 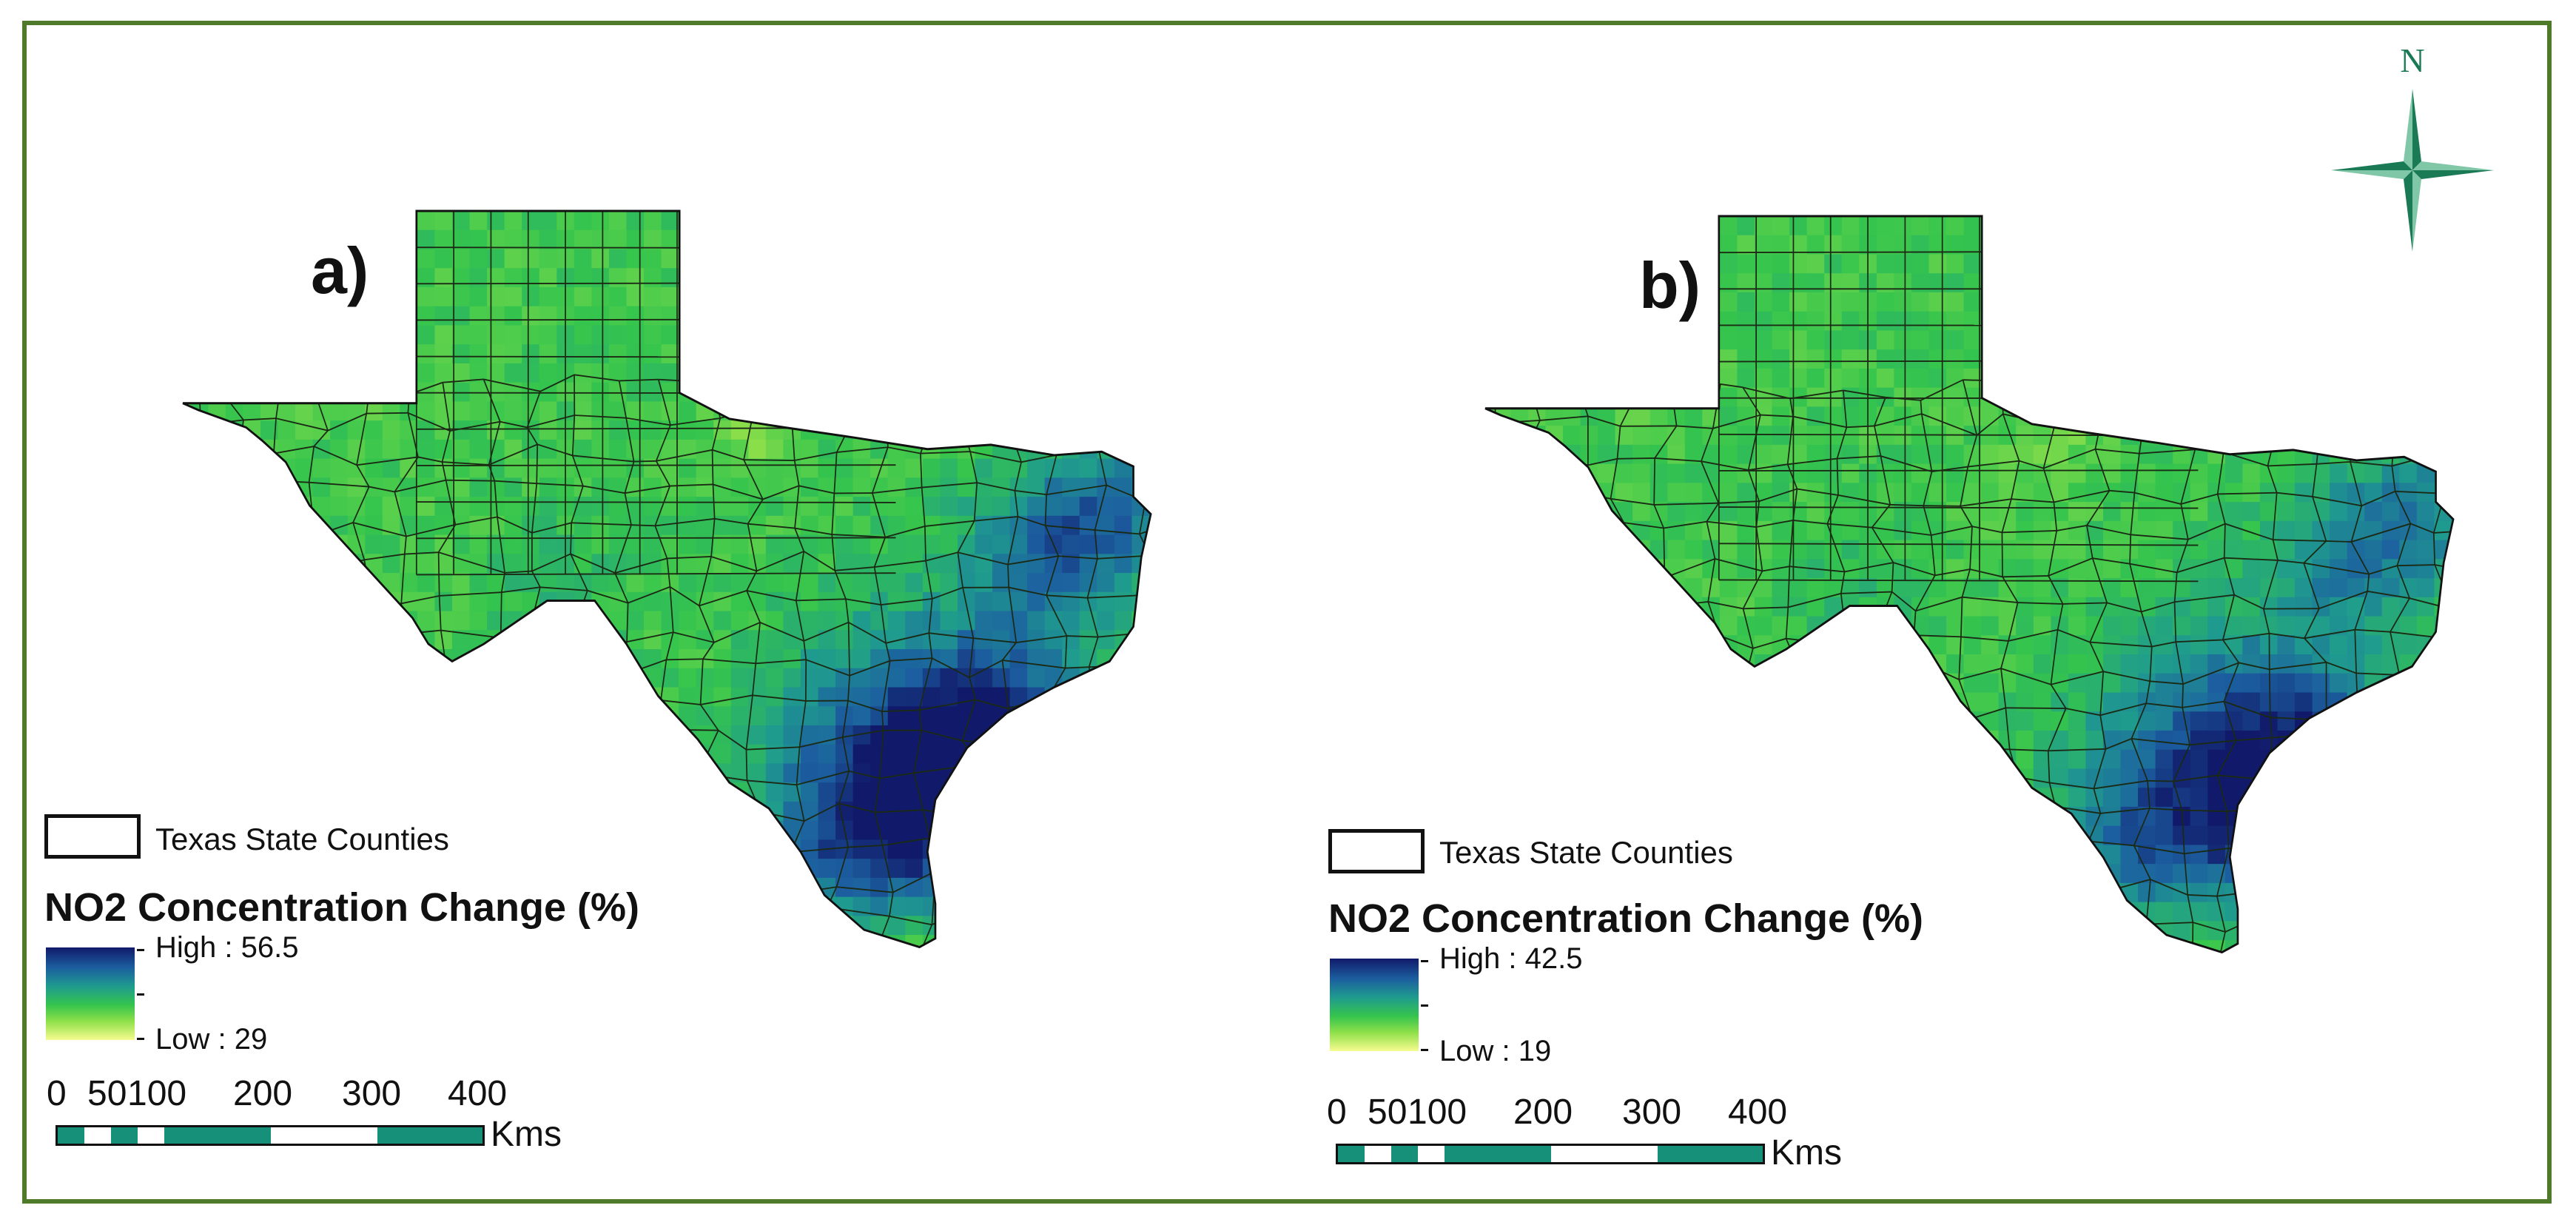 What do you see at coordinates (57, 1093) in the screenshot?
I see `scale-tick-0-a: 0` at bounding box center [57, 1093].